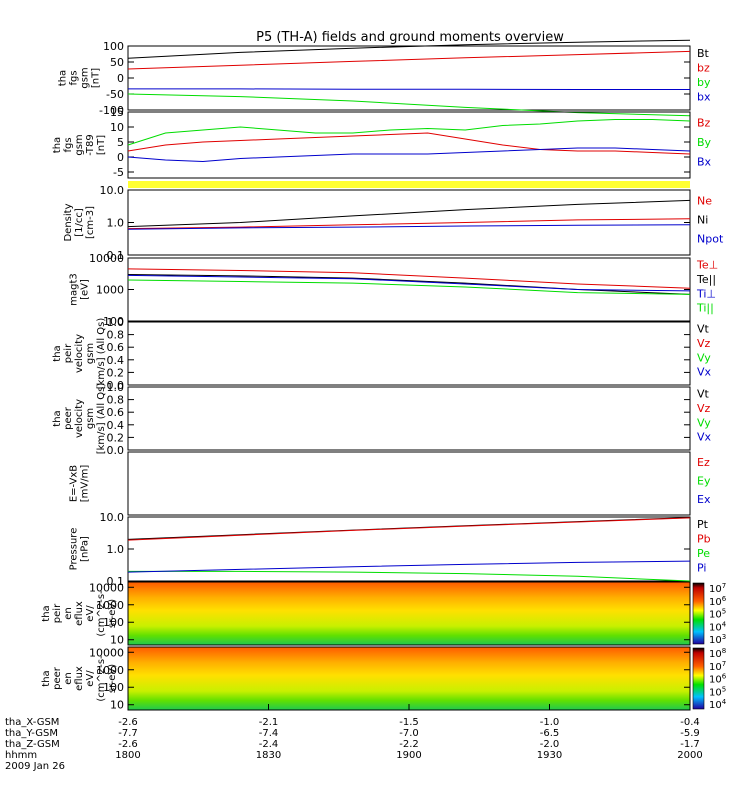 The image size is (750, 804). What do you see at coordinates (21, 755) in the screenshot?
I see `x-axis-row-label: hhmm` at bounding box center [21, 755].